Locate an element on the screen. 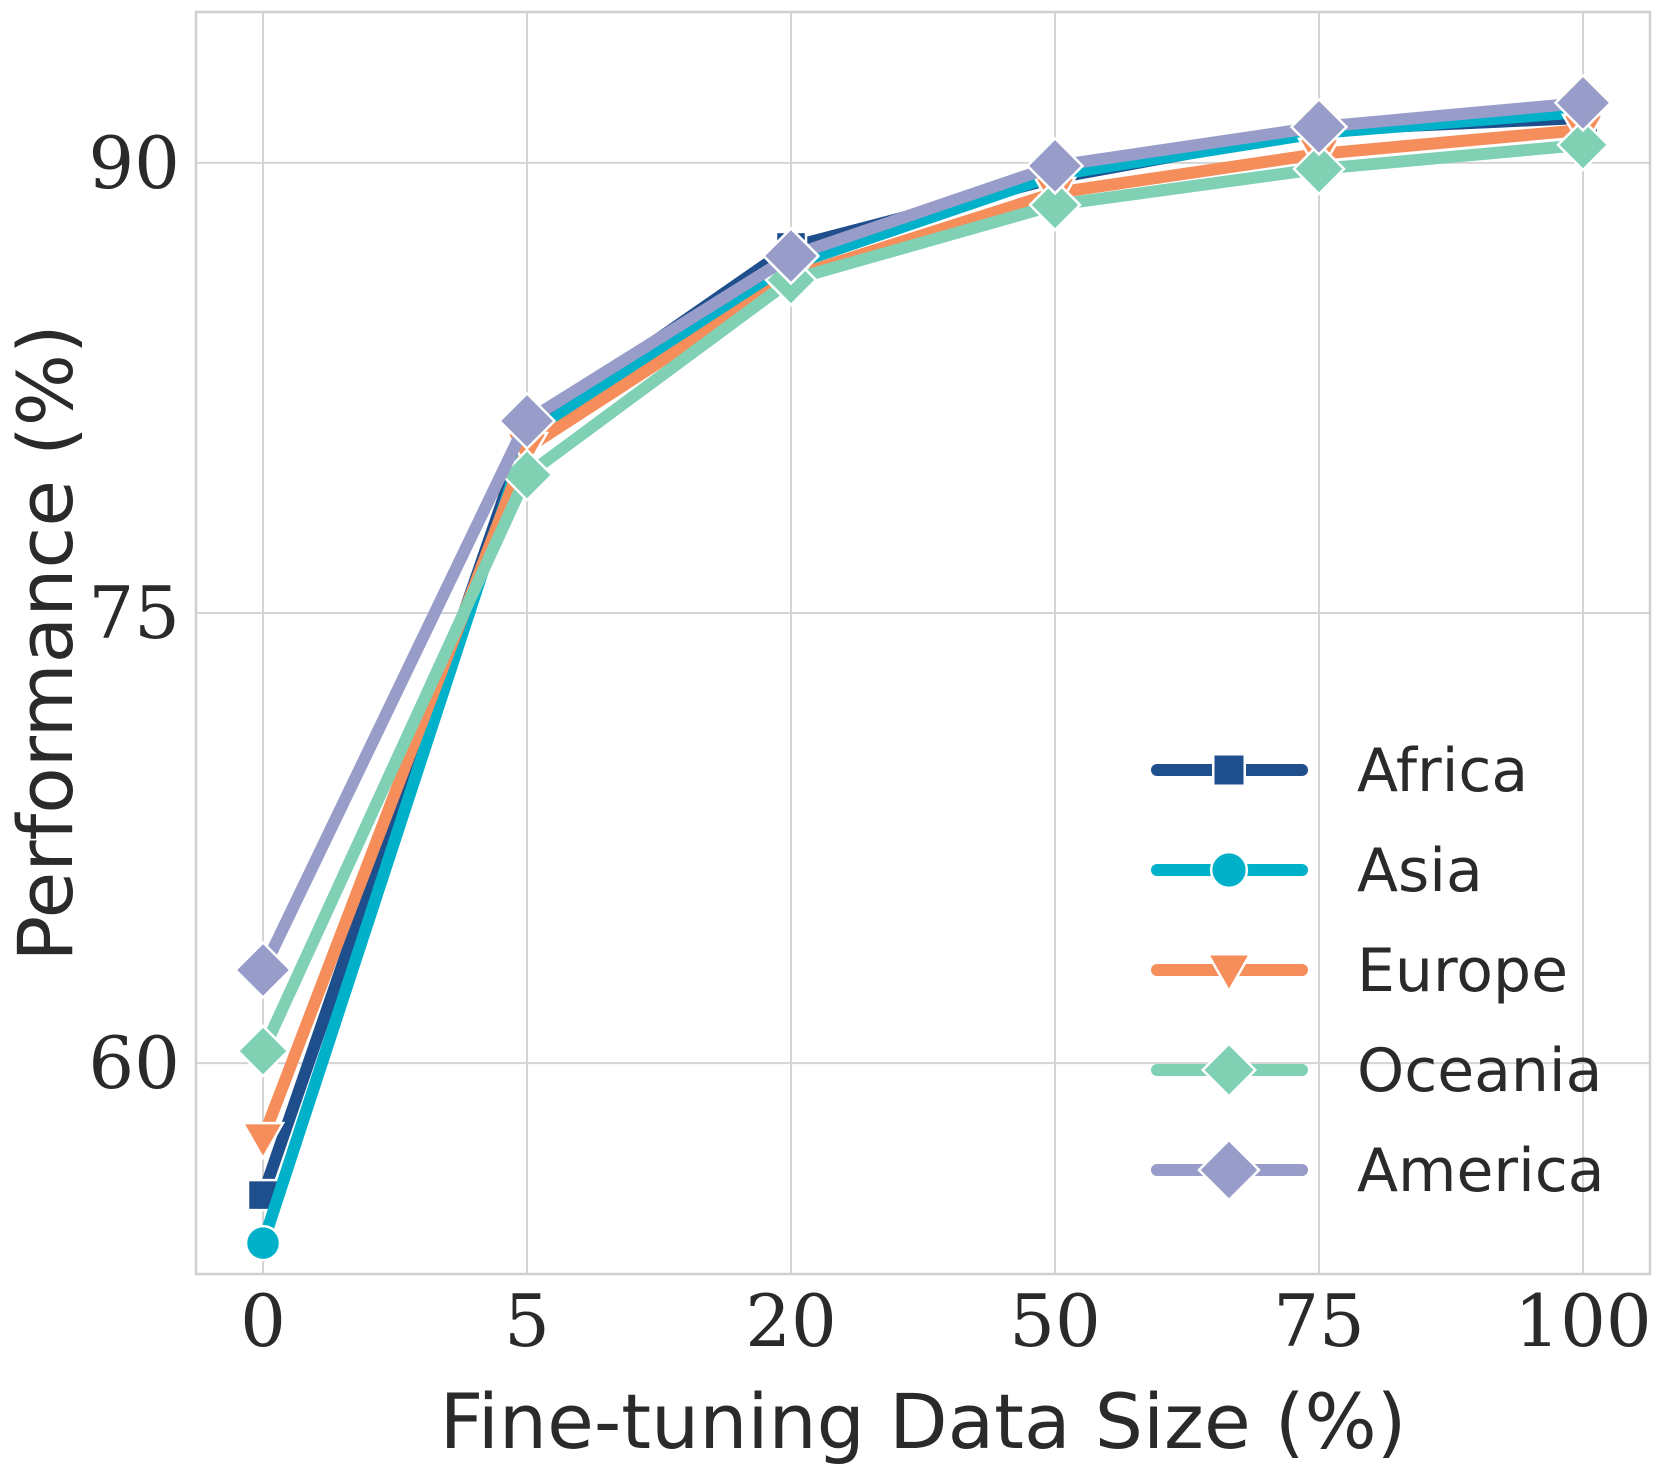 The height and width of the screenshot is (1468, 1660). x-tick-label: 5 is located at coordinates (527, 1321).